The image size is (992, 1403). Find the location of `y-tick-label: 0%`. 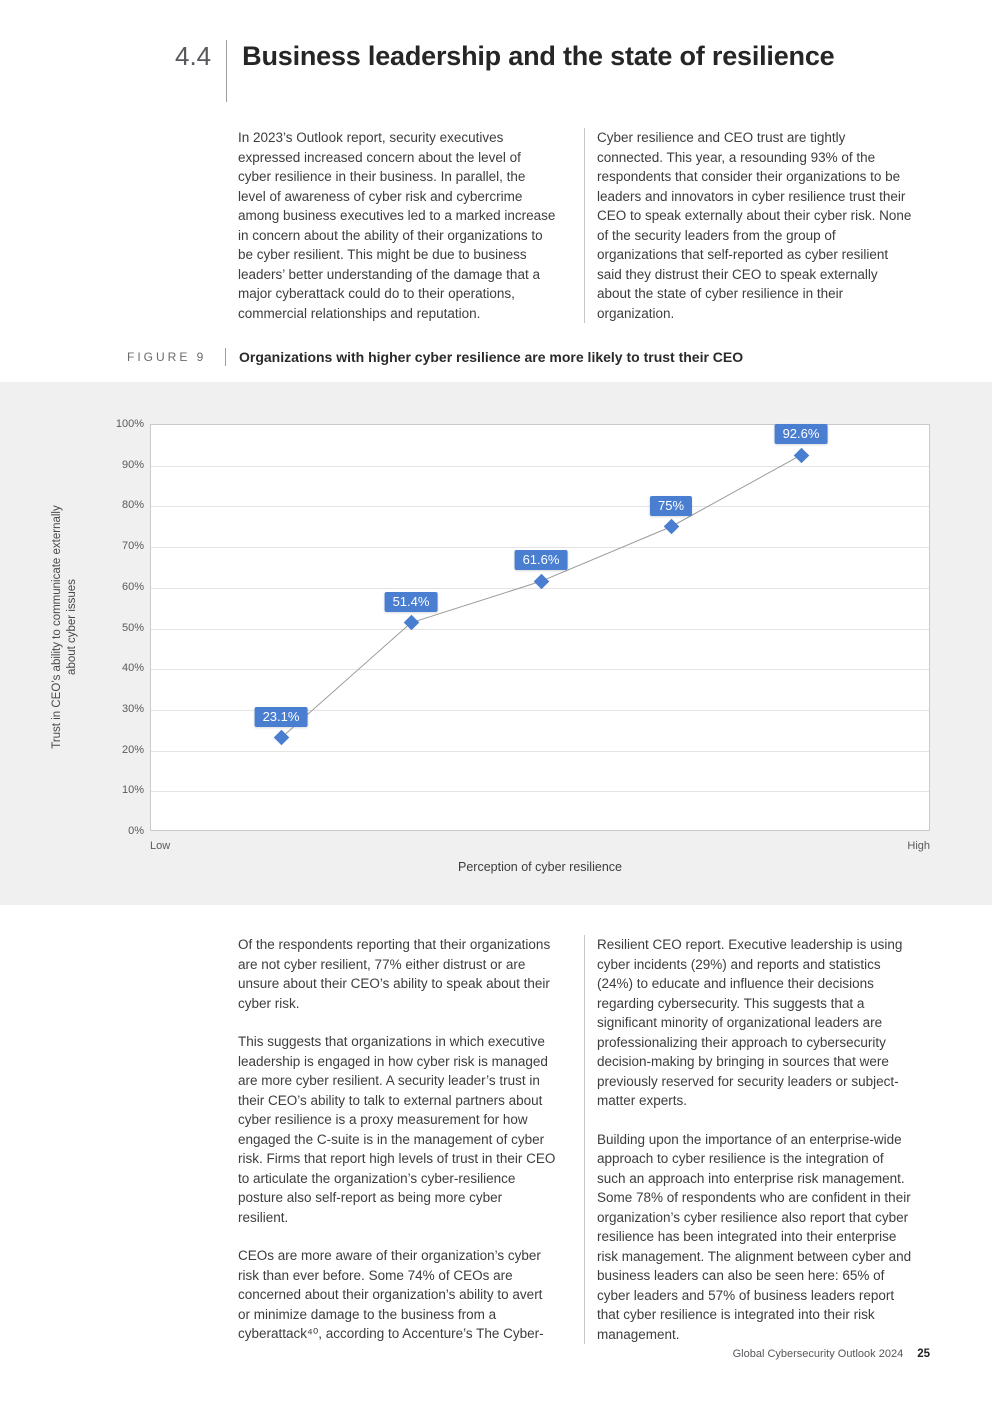

y-tick-label: 0% is located at coordinates (136, 831).